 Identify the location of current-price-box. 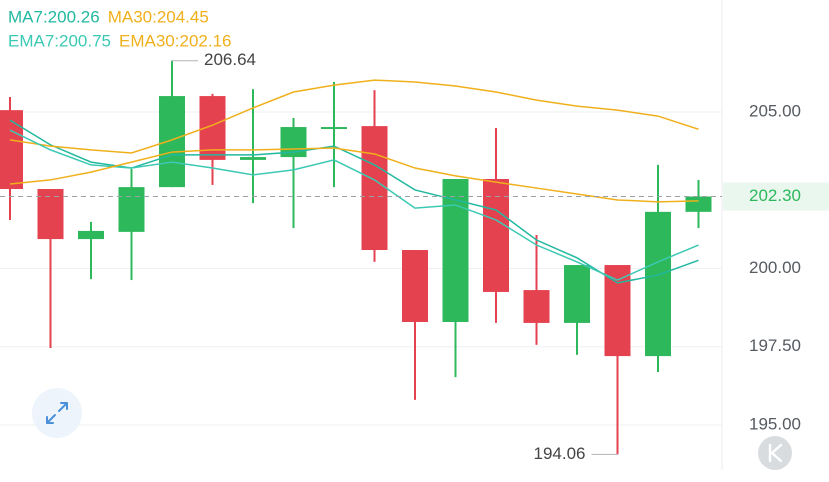
(776, 196).